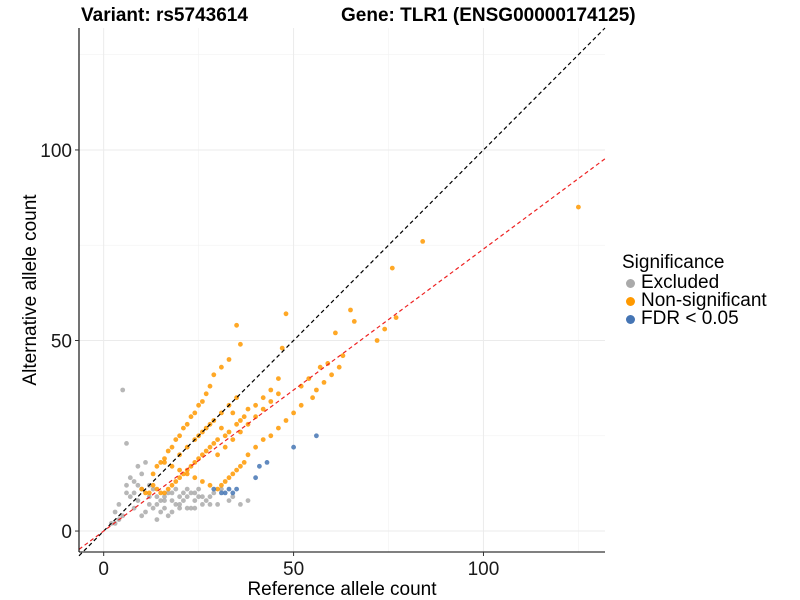 The height and width of the screenshot is (600, 800). I want to click on x-tick-label: 50, so click(293, 569).